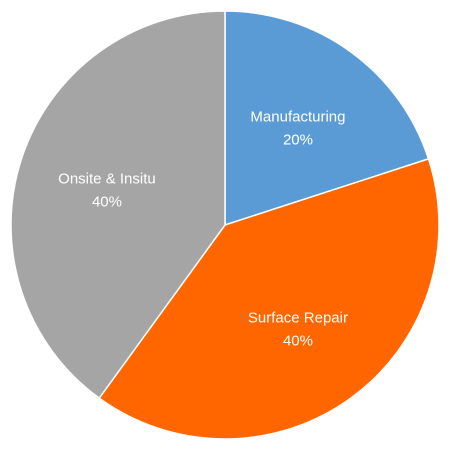  Describe the element at coordinates (297, 117) in the screenshot. I see `slice-label-manufacturing: Manufacturing` at that location.